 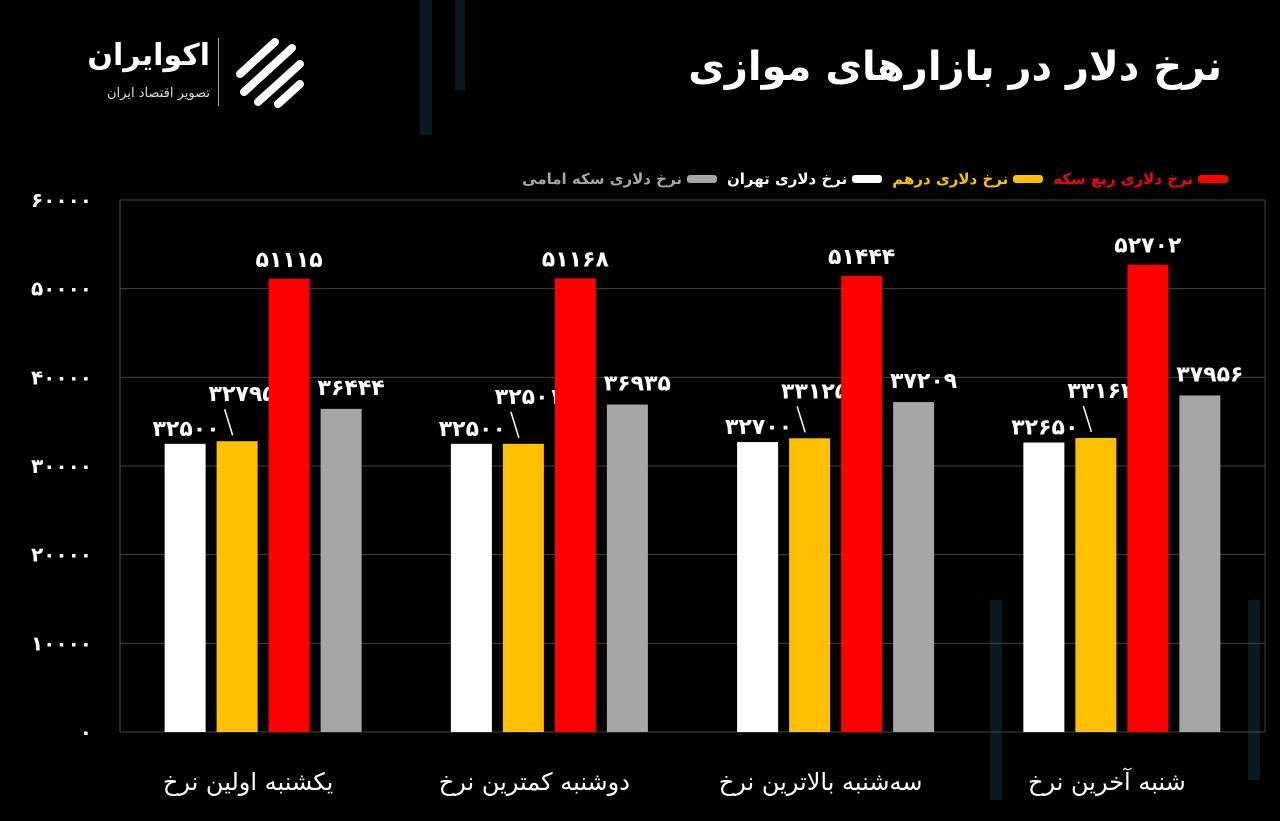 I want to click on y-tick-label: ۱۰۰۰۰, so click(x=61, y=643).